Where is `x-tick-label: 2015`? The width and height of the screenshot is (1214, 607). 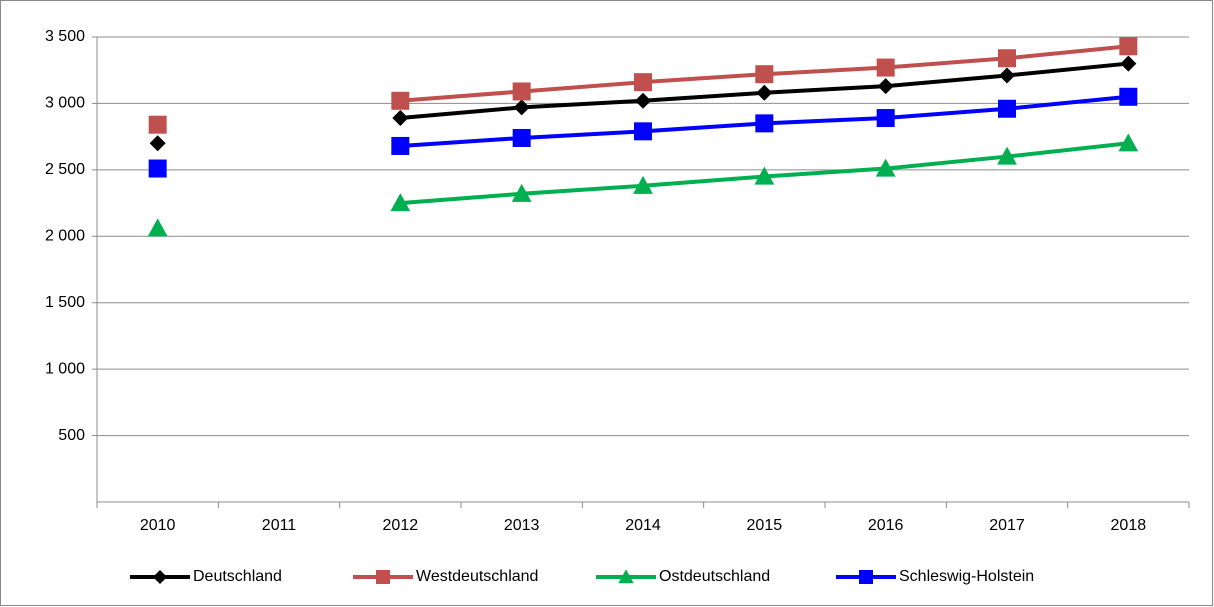
x-tick-label: 2015 is located at coordinates (765, 525).